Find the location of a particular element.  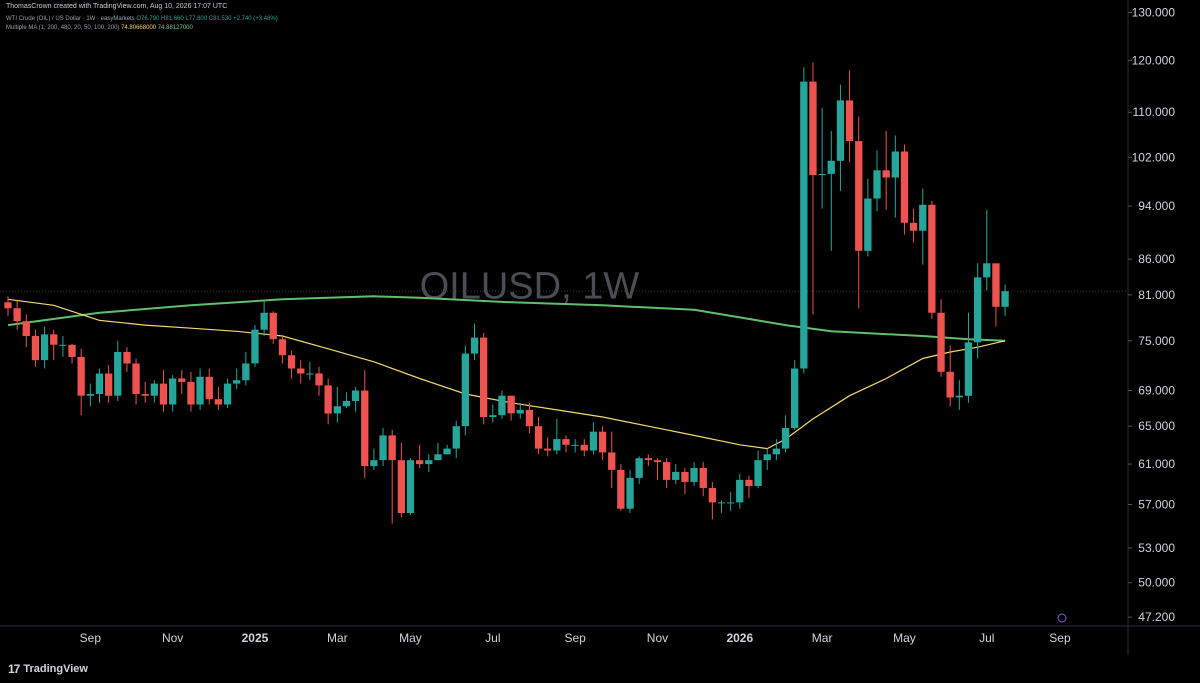

y-tick-label: 94.000 is located at coordinates (1156, 206).